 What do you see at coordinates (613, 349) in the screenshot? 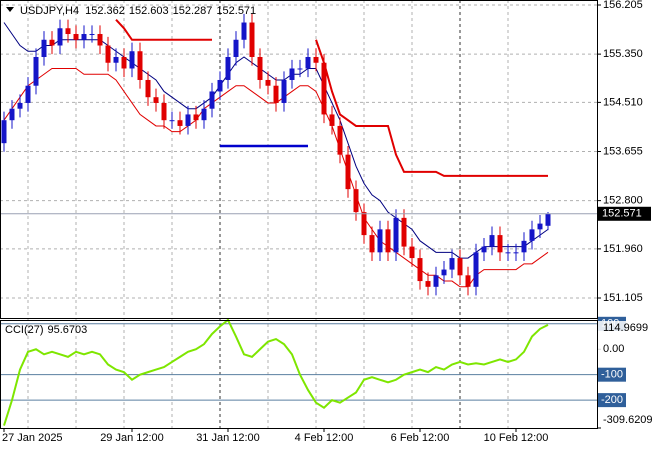
I see `y-tick-label: 0.00` at bounding box center [613, 349].